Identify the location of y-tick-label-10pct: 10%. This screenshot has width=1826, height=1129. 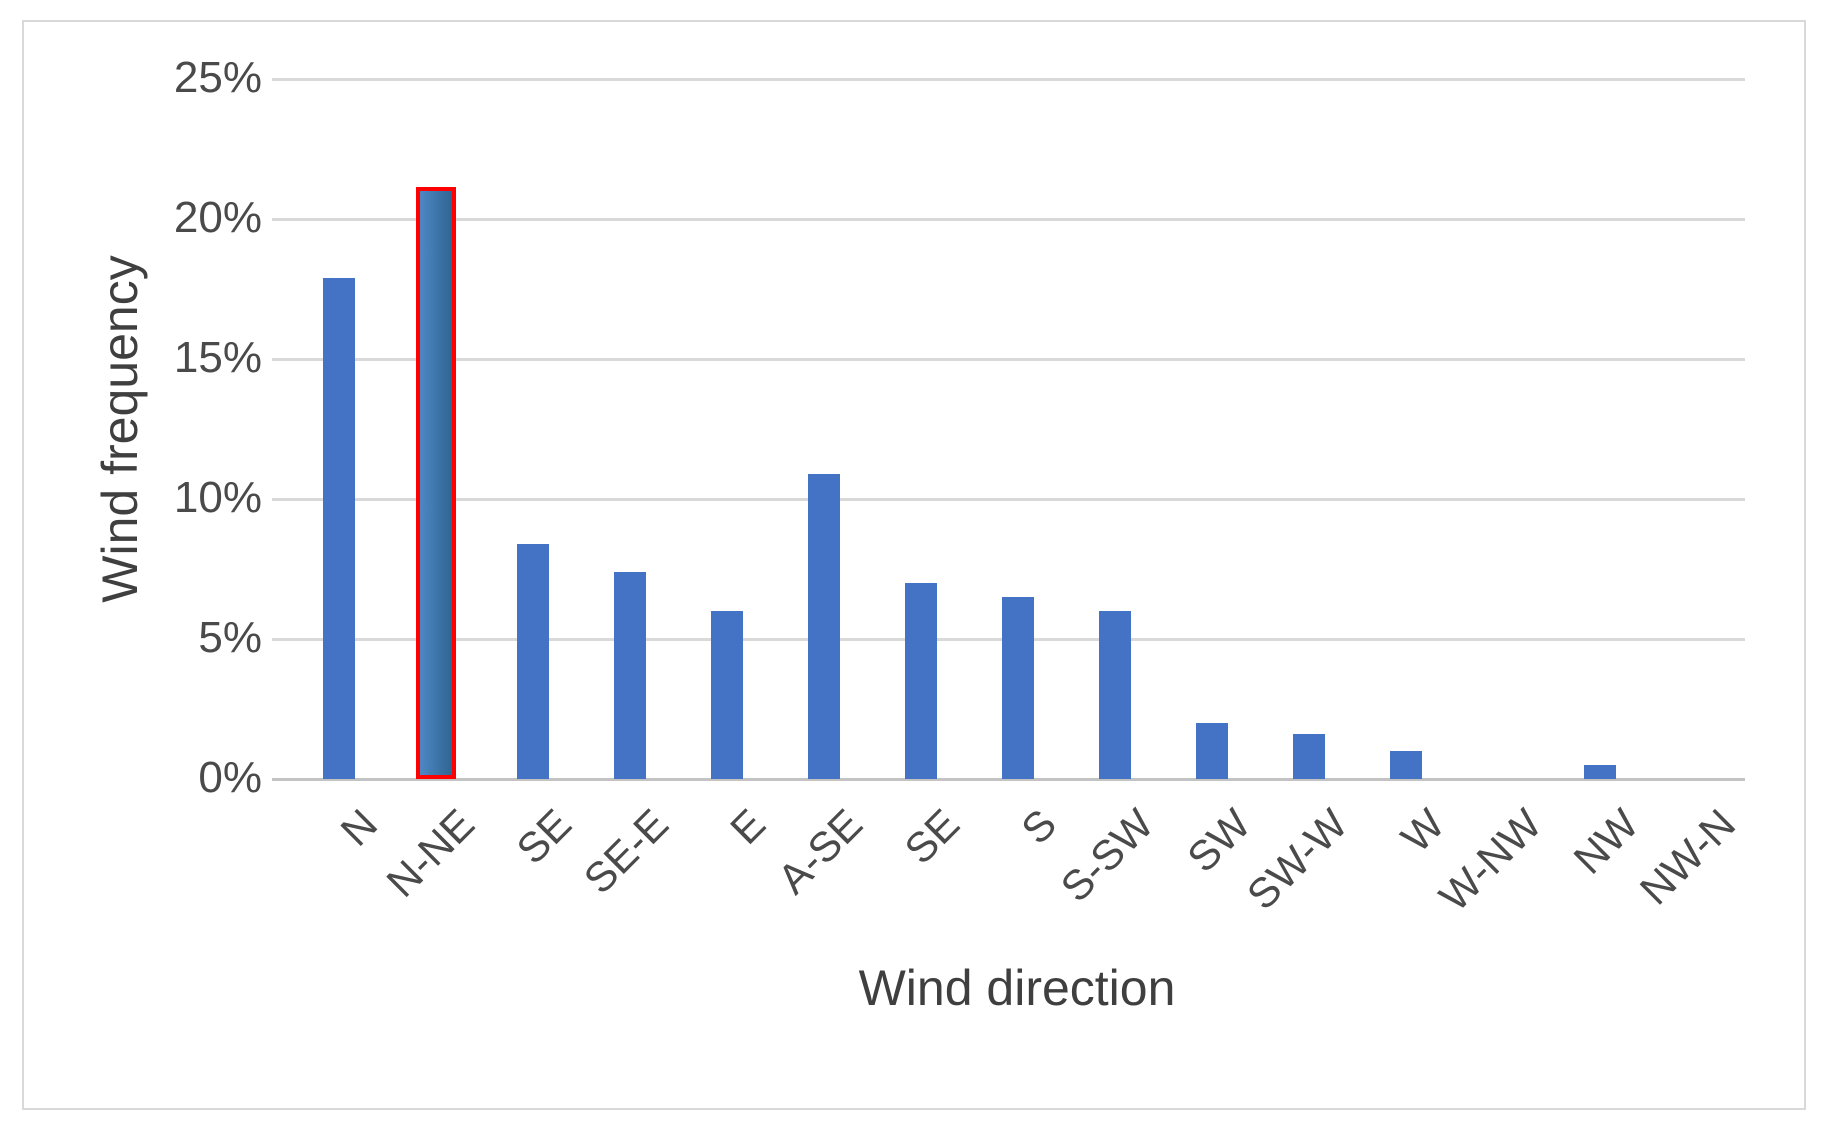
(217, 497).